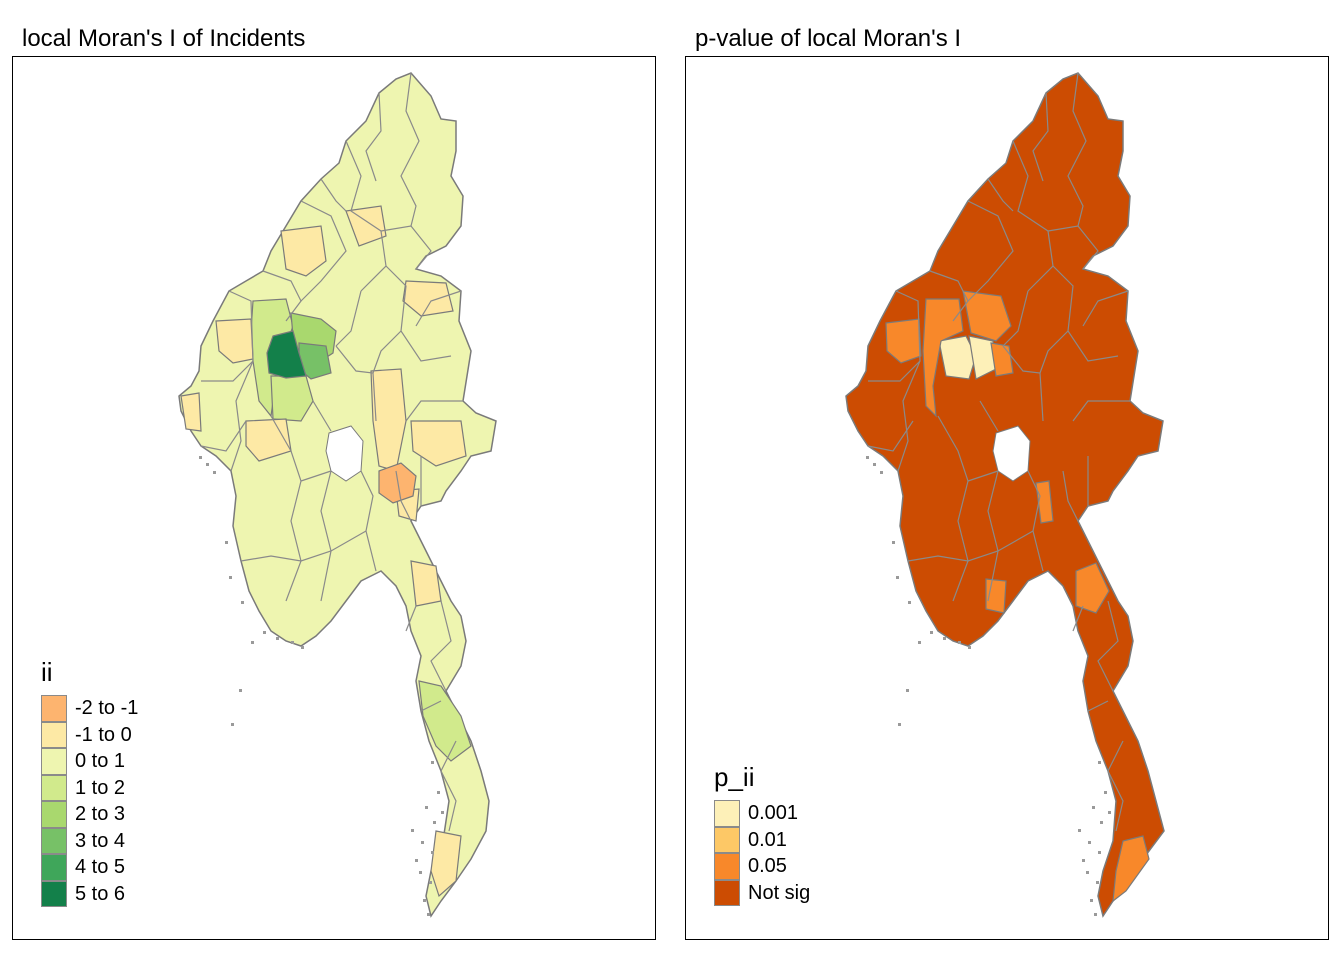 The width and height of the screenshot is (1344, 960). I want to click on right-legend-entries: 0.001 0.01 0.05 Not sig, so click(762, 853).